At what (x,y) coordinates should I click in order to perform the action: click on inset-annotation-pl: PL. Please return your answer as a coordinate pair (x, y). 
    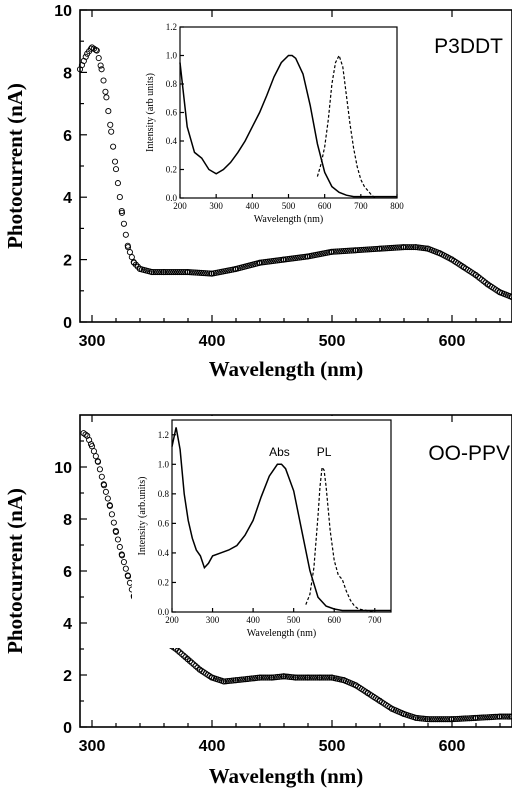
    Looking at the image, I should click on (324, 452).